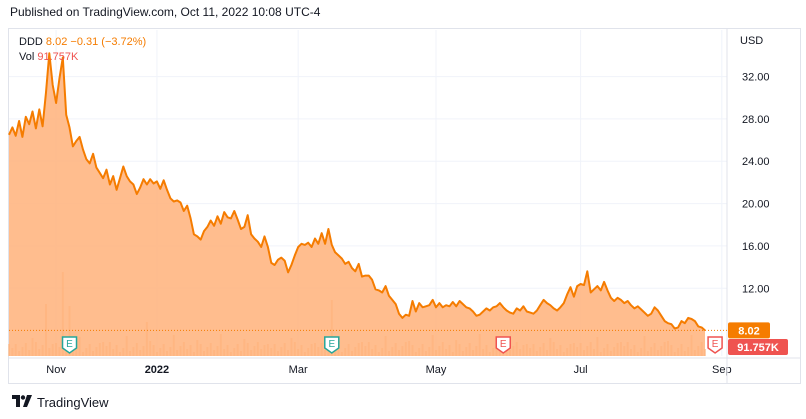 This screenshot has width=806, height=419. I want to click on legend-change: −0.31 (−3.72%), so click(108, 42).